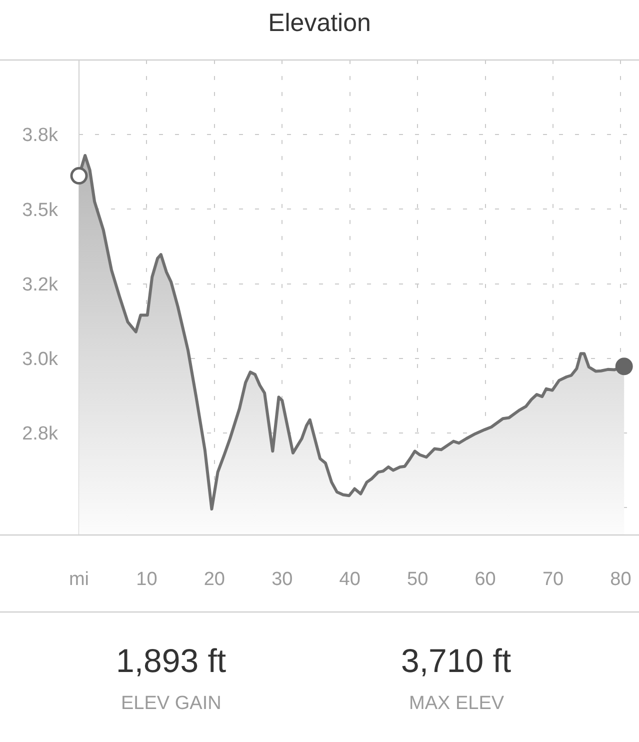 The width and height of the screenshot is (639, 742). I want to click on x-tick-label: 10, so click(147, 579).